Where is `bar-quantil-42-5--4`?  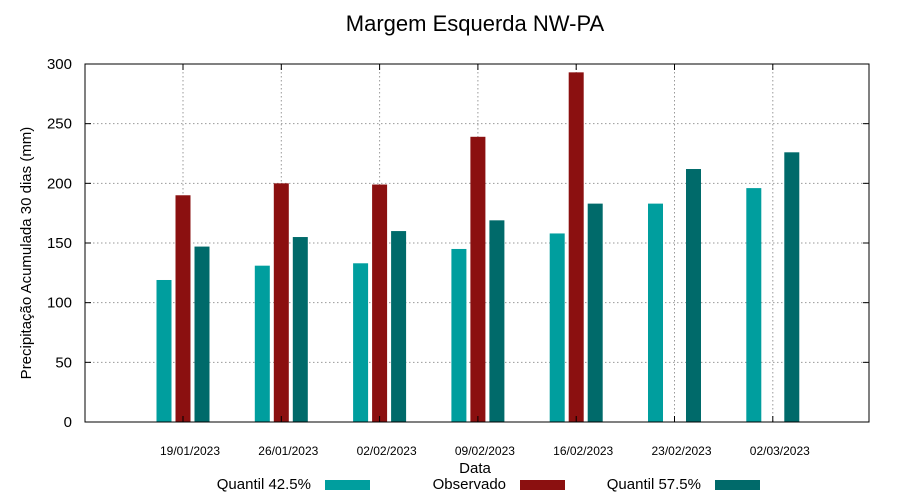 bar-quantil-42-5--4 is located at coordinates (557, 327).